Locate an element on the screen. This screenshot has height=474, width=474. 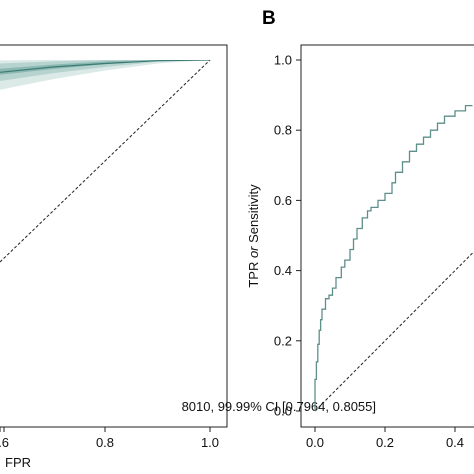
panel-a-band-outer is located at coordinates (105, 75).